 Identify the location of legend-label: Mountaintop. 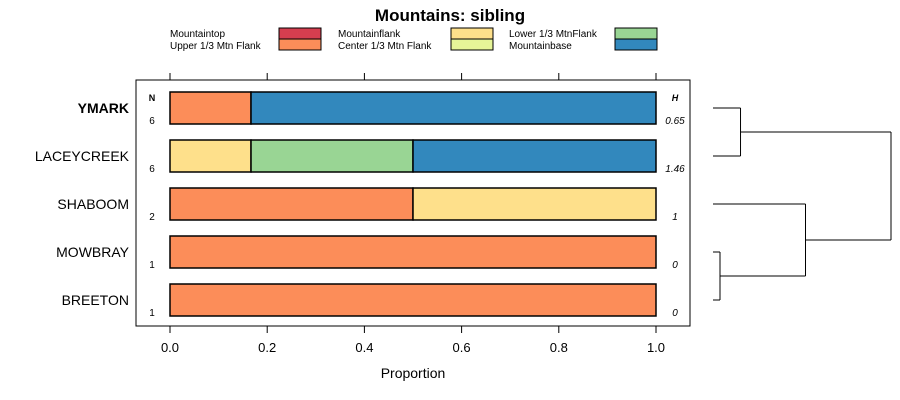
(197, 34).